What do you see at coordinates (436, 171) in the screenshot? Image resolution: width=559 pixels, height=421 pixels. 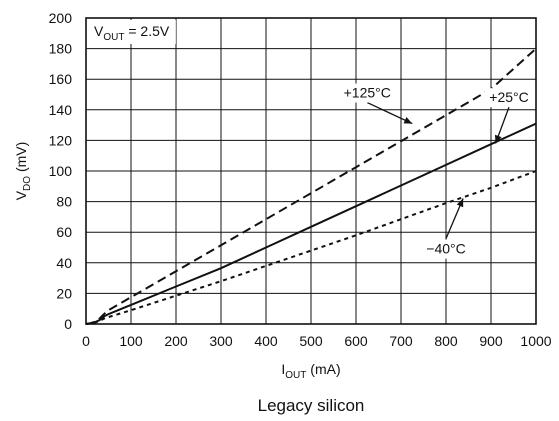 I see `annotation-layer: +125°C +25°C −40°C` at bounding box center [436, 171].